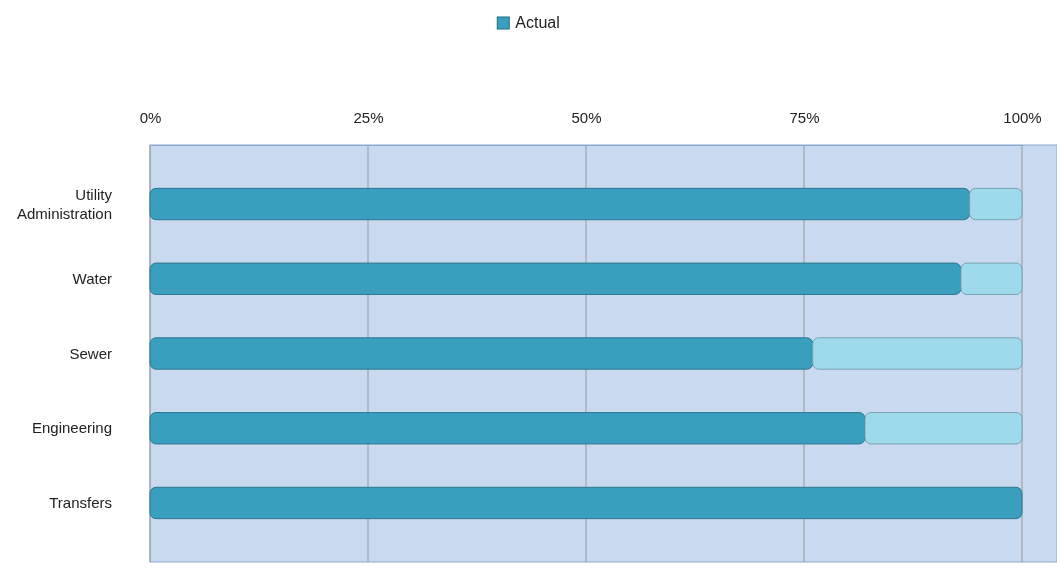 This screenshot has height=568, width=1057. I want to click on legend-label: Actual, so click(537, 22).